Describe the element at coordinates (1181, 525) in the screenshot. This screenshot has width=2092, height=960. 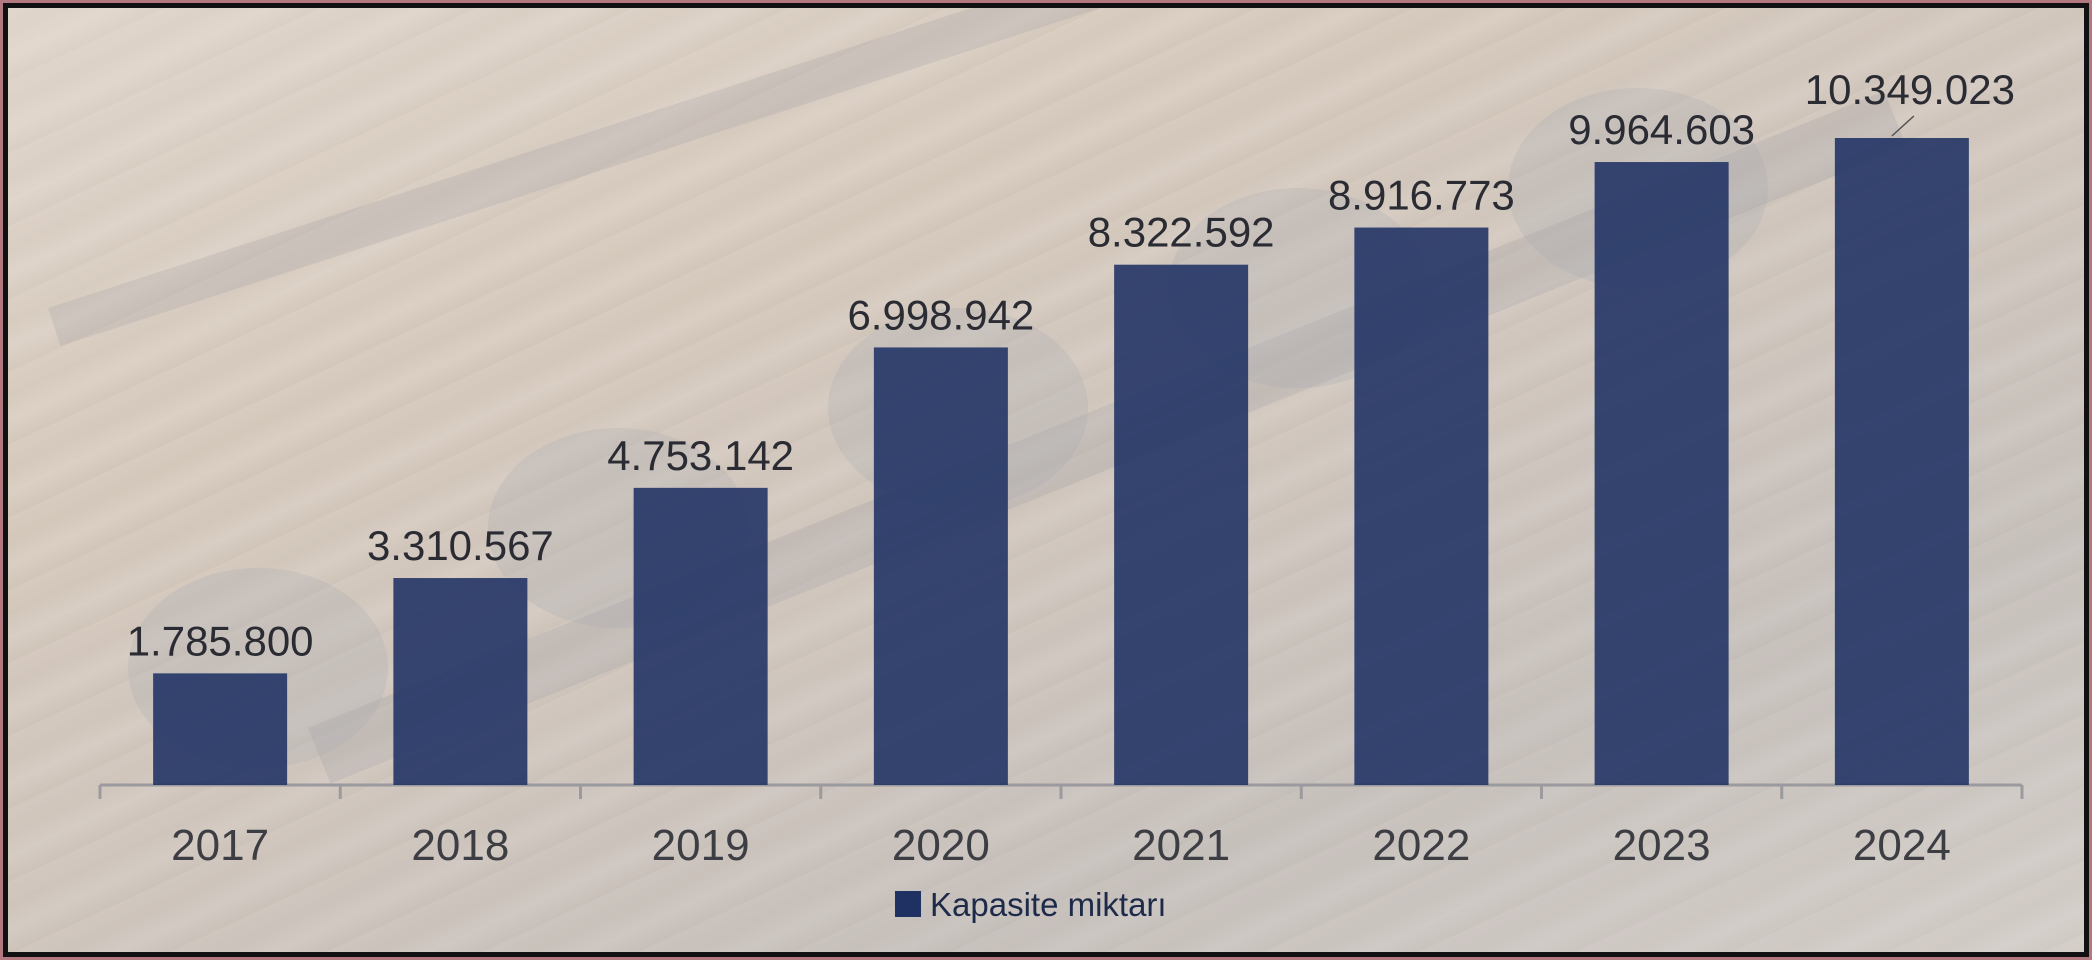
I see `bar-2021` at that location.